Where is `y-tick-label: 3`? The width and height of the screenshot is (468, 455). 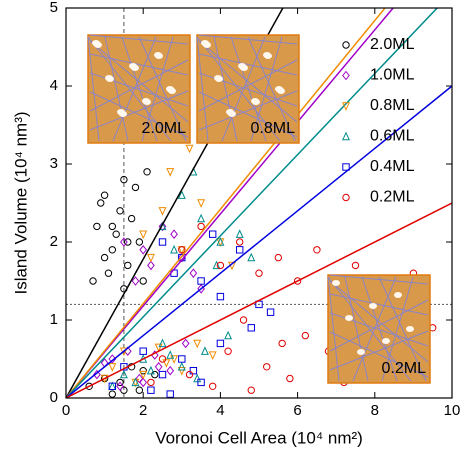
y-tick-label: 3 is located at coordinates (54, 163).